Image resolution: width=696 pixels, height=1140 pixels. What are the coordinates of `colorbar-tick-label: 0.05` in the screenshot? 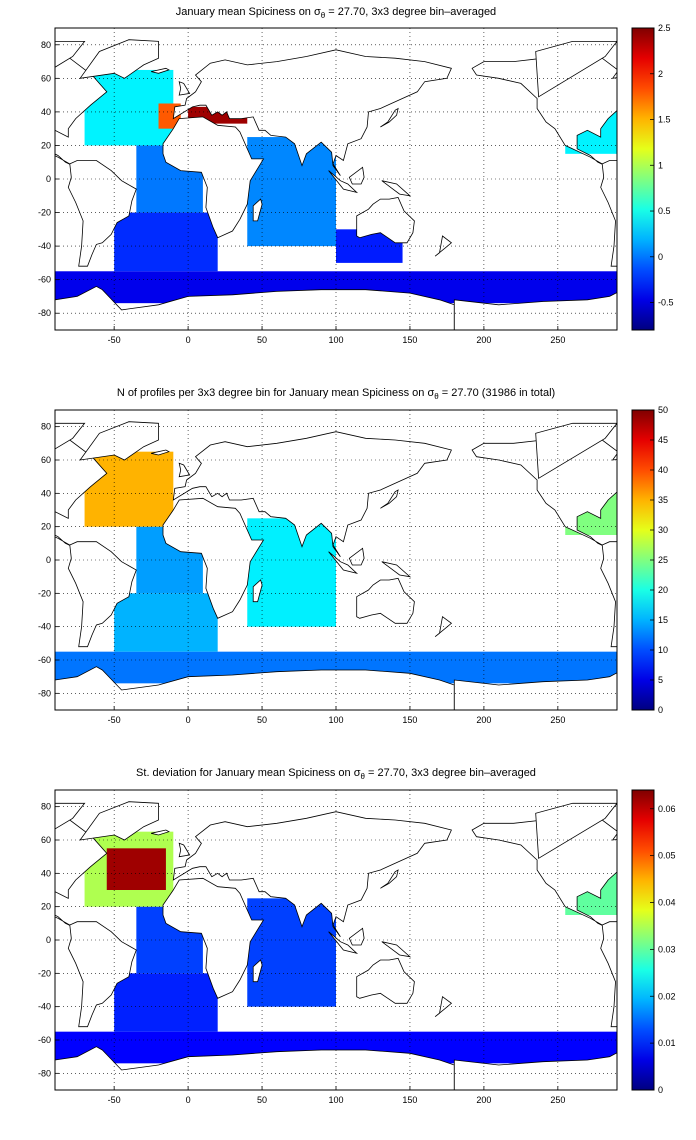 It's located at (667, 856).